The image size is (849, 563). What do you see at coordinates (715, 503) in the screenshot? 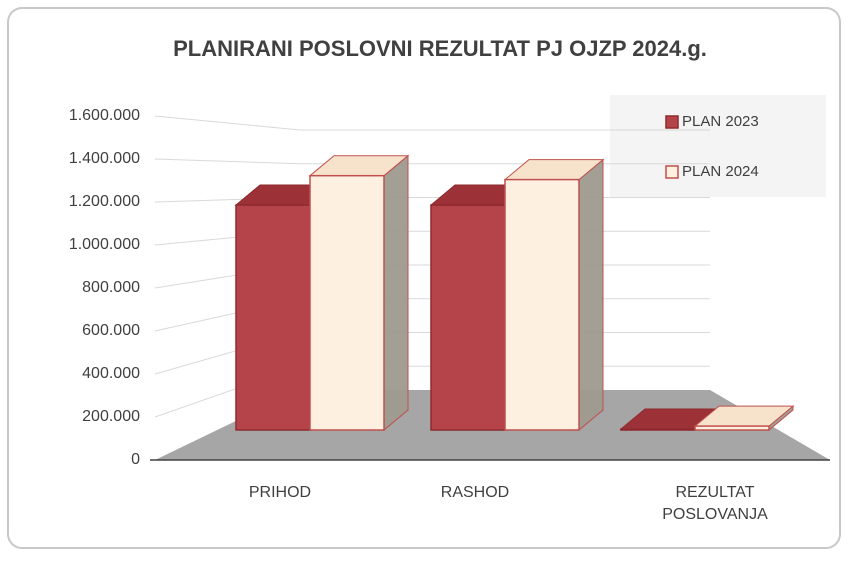
I see `x-tick-label: REZULTAT POSLOVANJA` at bounding box center [715, 503].